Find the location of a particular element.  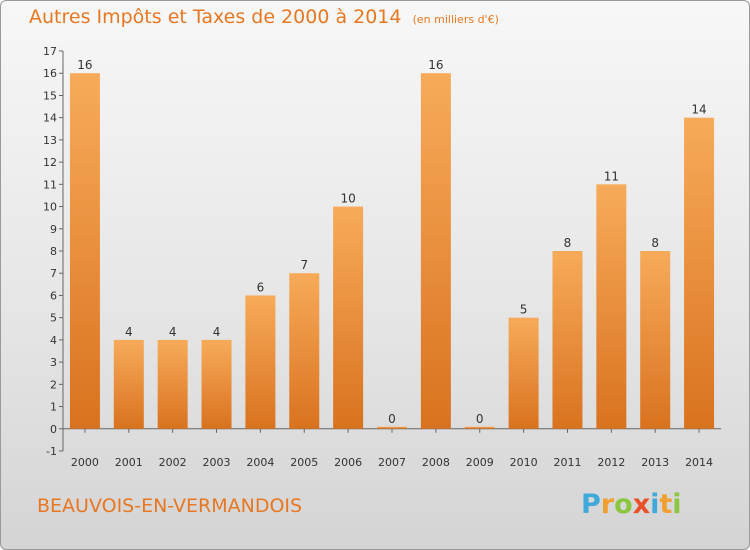

y-tick-label: 3 is located at coordinates (53, 362).